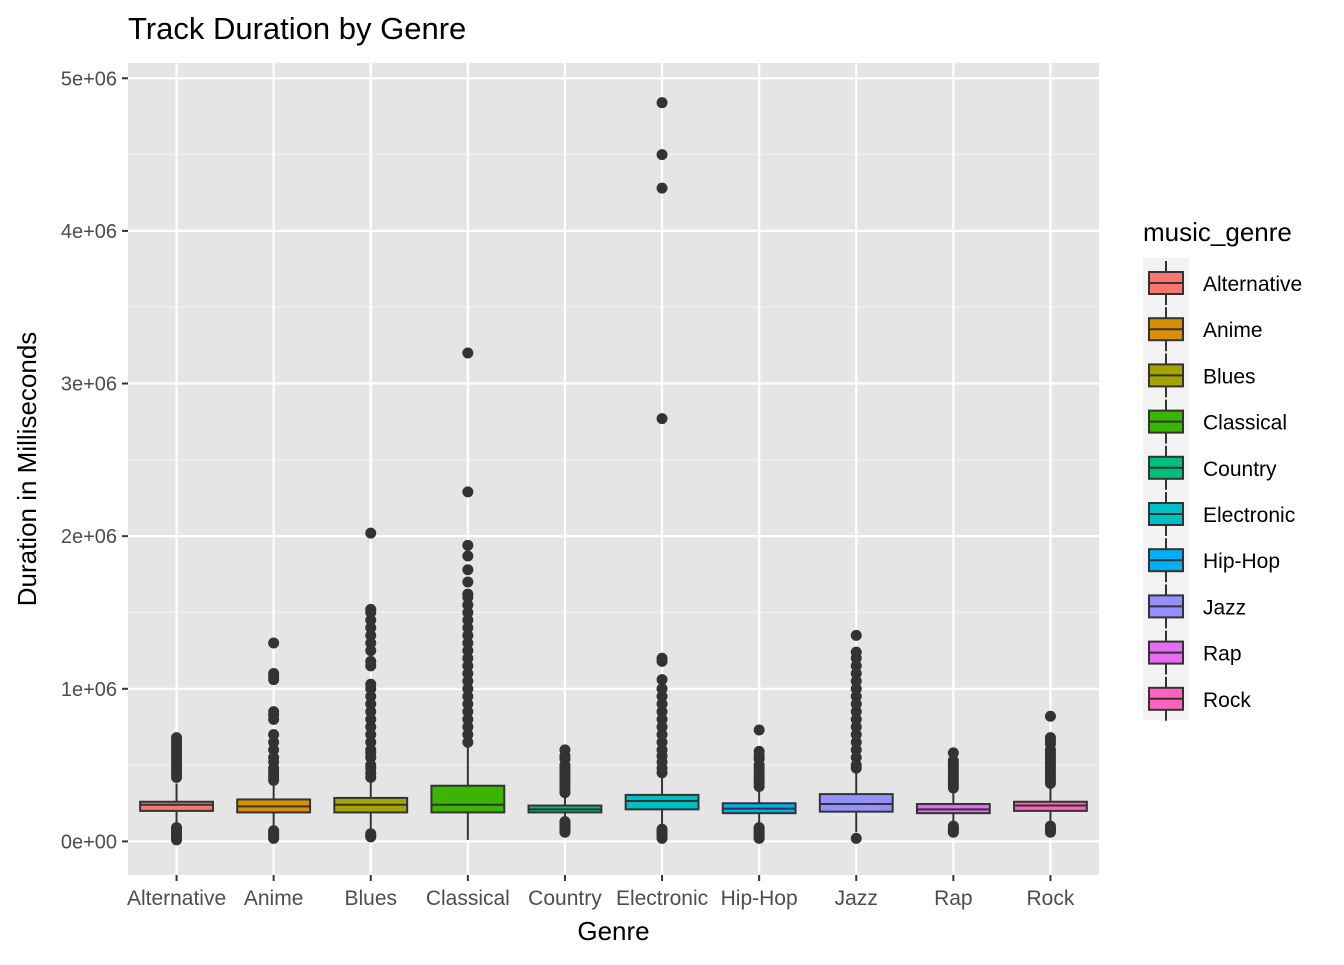 The width and height of the screenshot is (1344, 965). I want to click on legend-item-rap: Rap, so click(1195, 652).